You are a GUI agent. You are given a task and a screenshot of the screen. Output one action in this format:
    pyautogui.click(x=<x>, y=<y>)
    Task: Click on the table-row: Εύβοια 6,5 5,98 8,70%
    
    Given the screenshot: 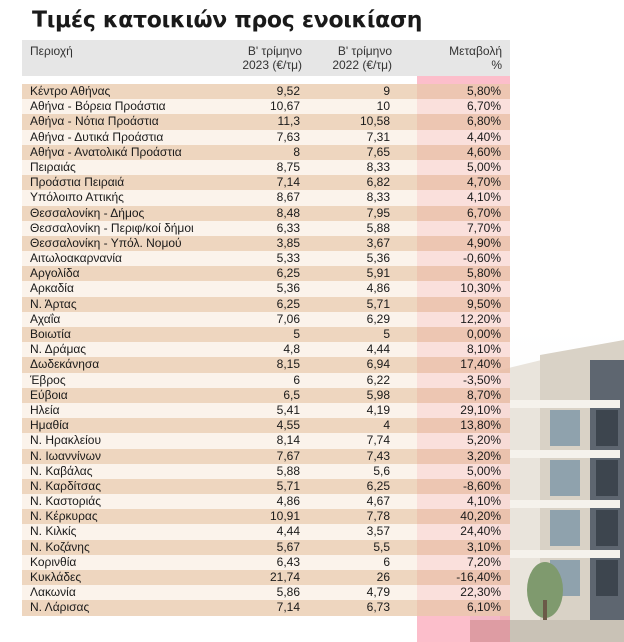 What is the action you would take?
    pyautogui.click(x=266, y=395)
    